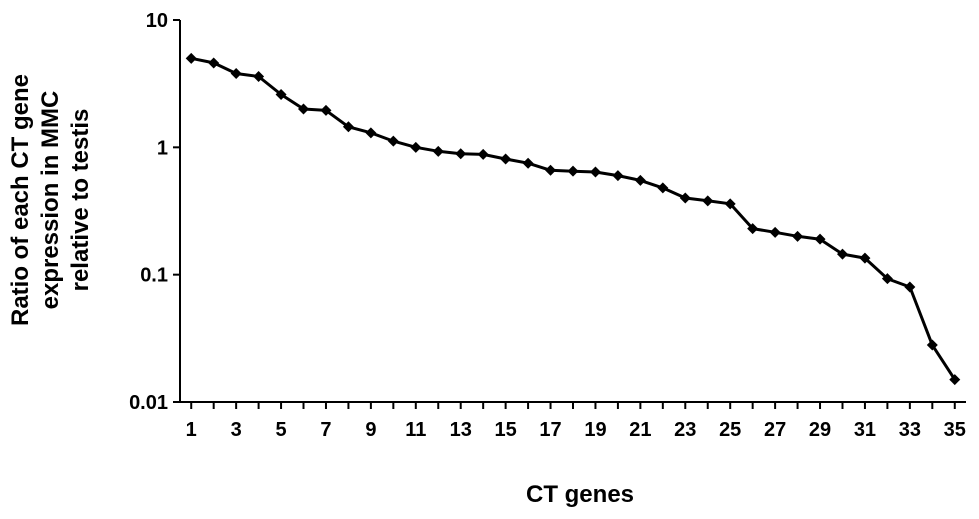 The image size is (979, 519). Describe the element at coordinates (910, 430) in the screenshot. I see `x-tick-label: 33` at that location.